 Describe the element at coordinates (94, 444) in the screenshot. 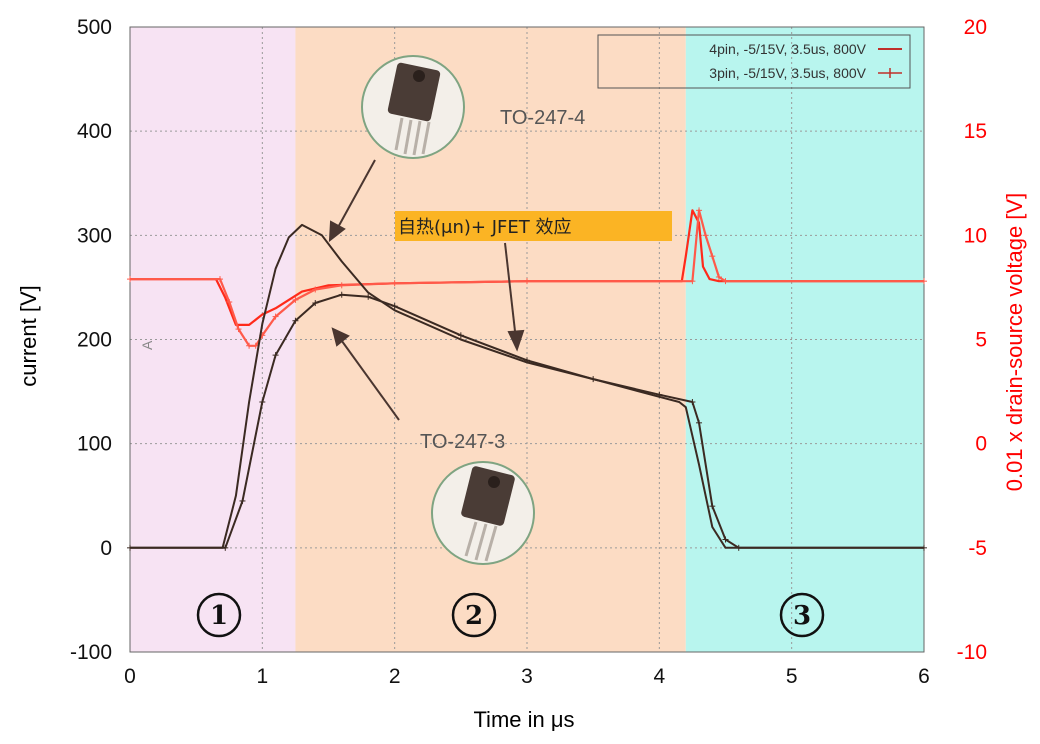

I see `y-tick-label: 100` at that location.